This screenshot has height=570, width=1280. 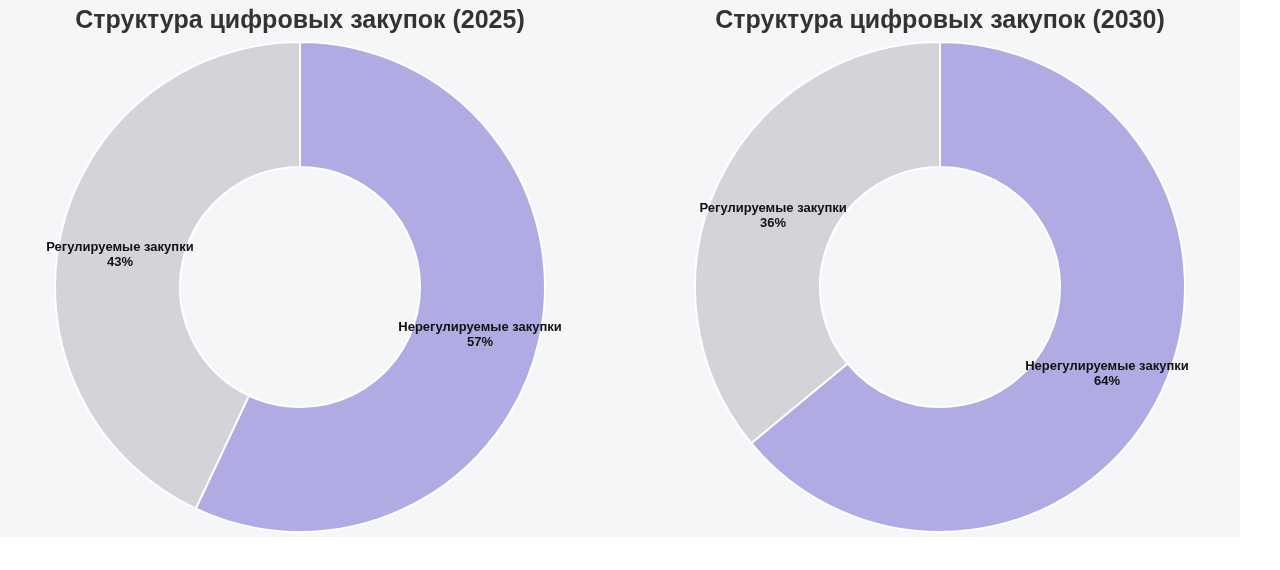 What do you see at coordinates (120, 261) in the screenshot?
I see `data-label: 43%` at bounding box center [120, 261].